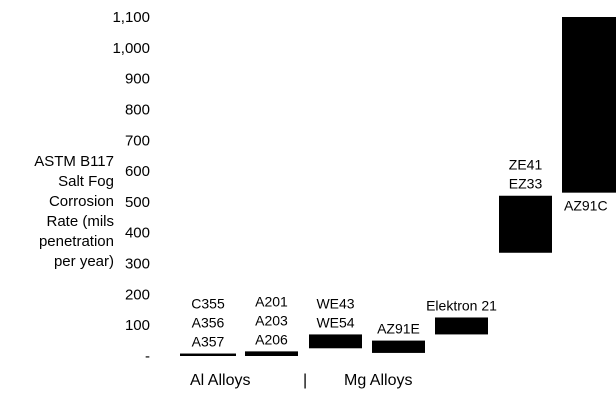 The height and width of the screenshot is (395, 616). Describe the element at coordinates (398, 329) in the screenshot. I see `bar-label: AZ91E` at that location.